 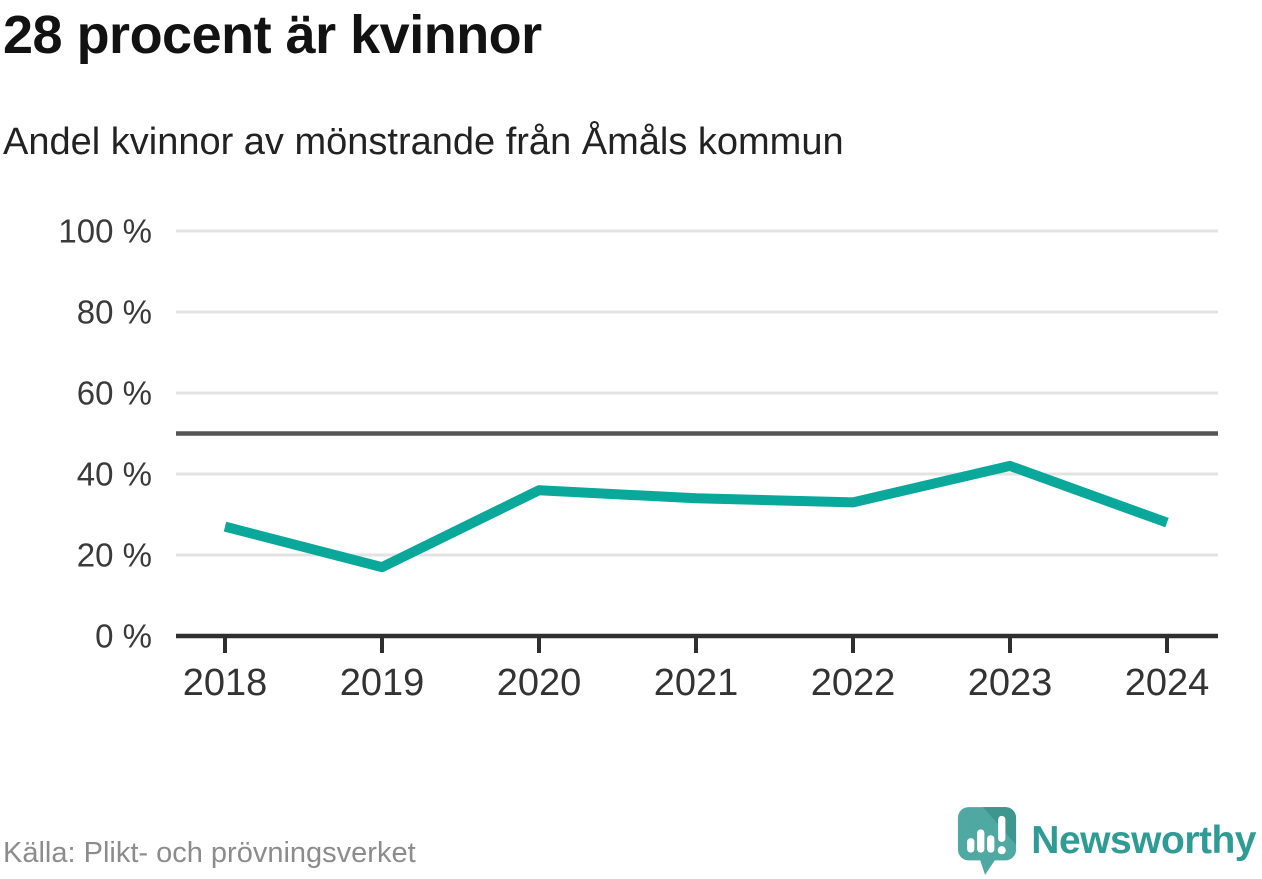 What do you see at coordinates (114, 474) in the screenshot?
I see `y-tick-label: 40 %` at bounding box center [114, 474].